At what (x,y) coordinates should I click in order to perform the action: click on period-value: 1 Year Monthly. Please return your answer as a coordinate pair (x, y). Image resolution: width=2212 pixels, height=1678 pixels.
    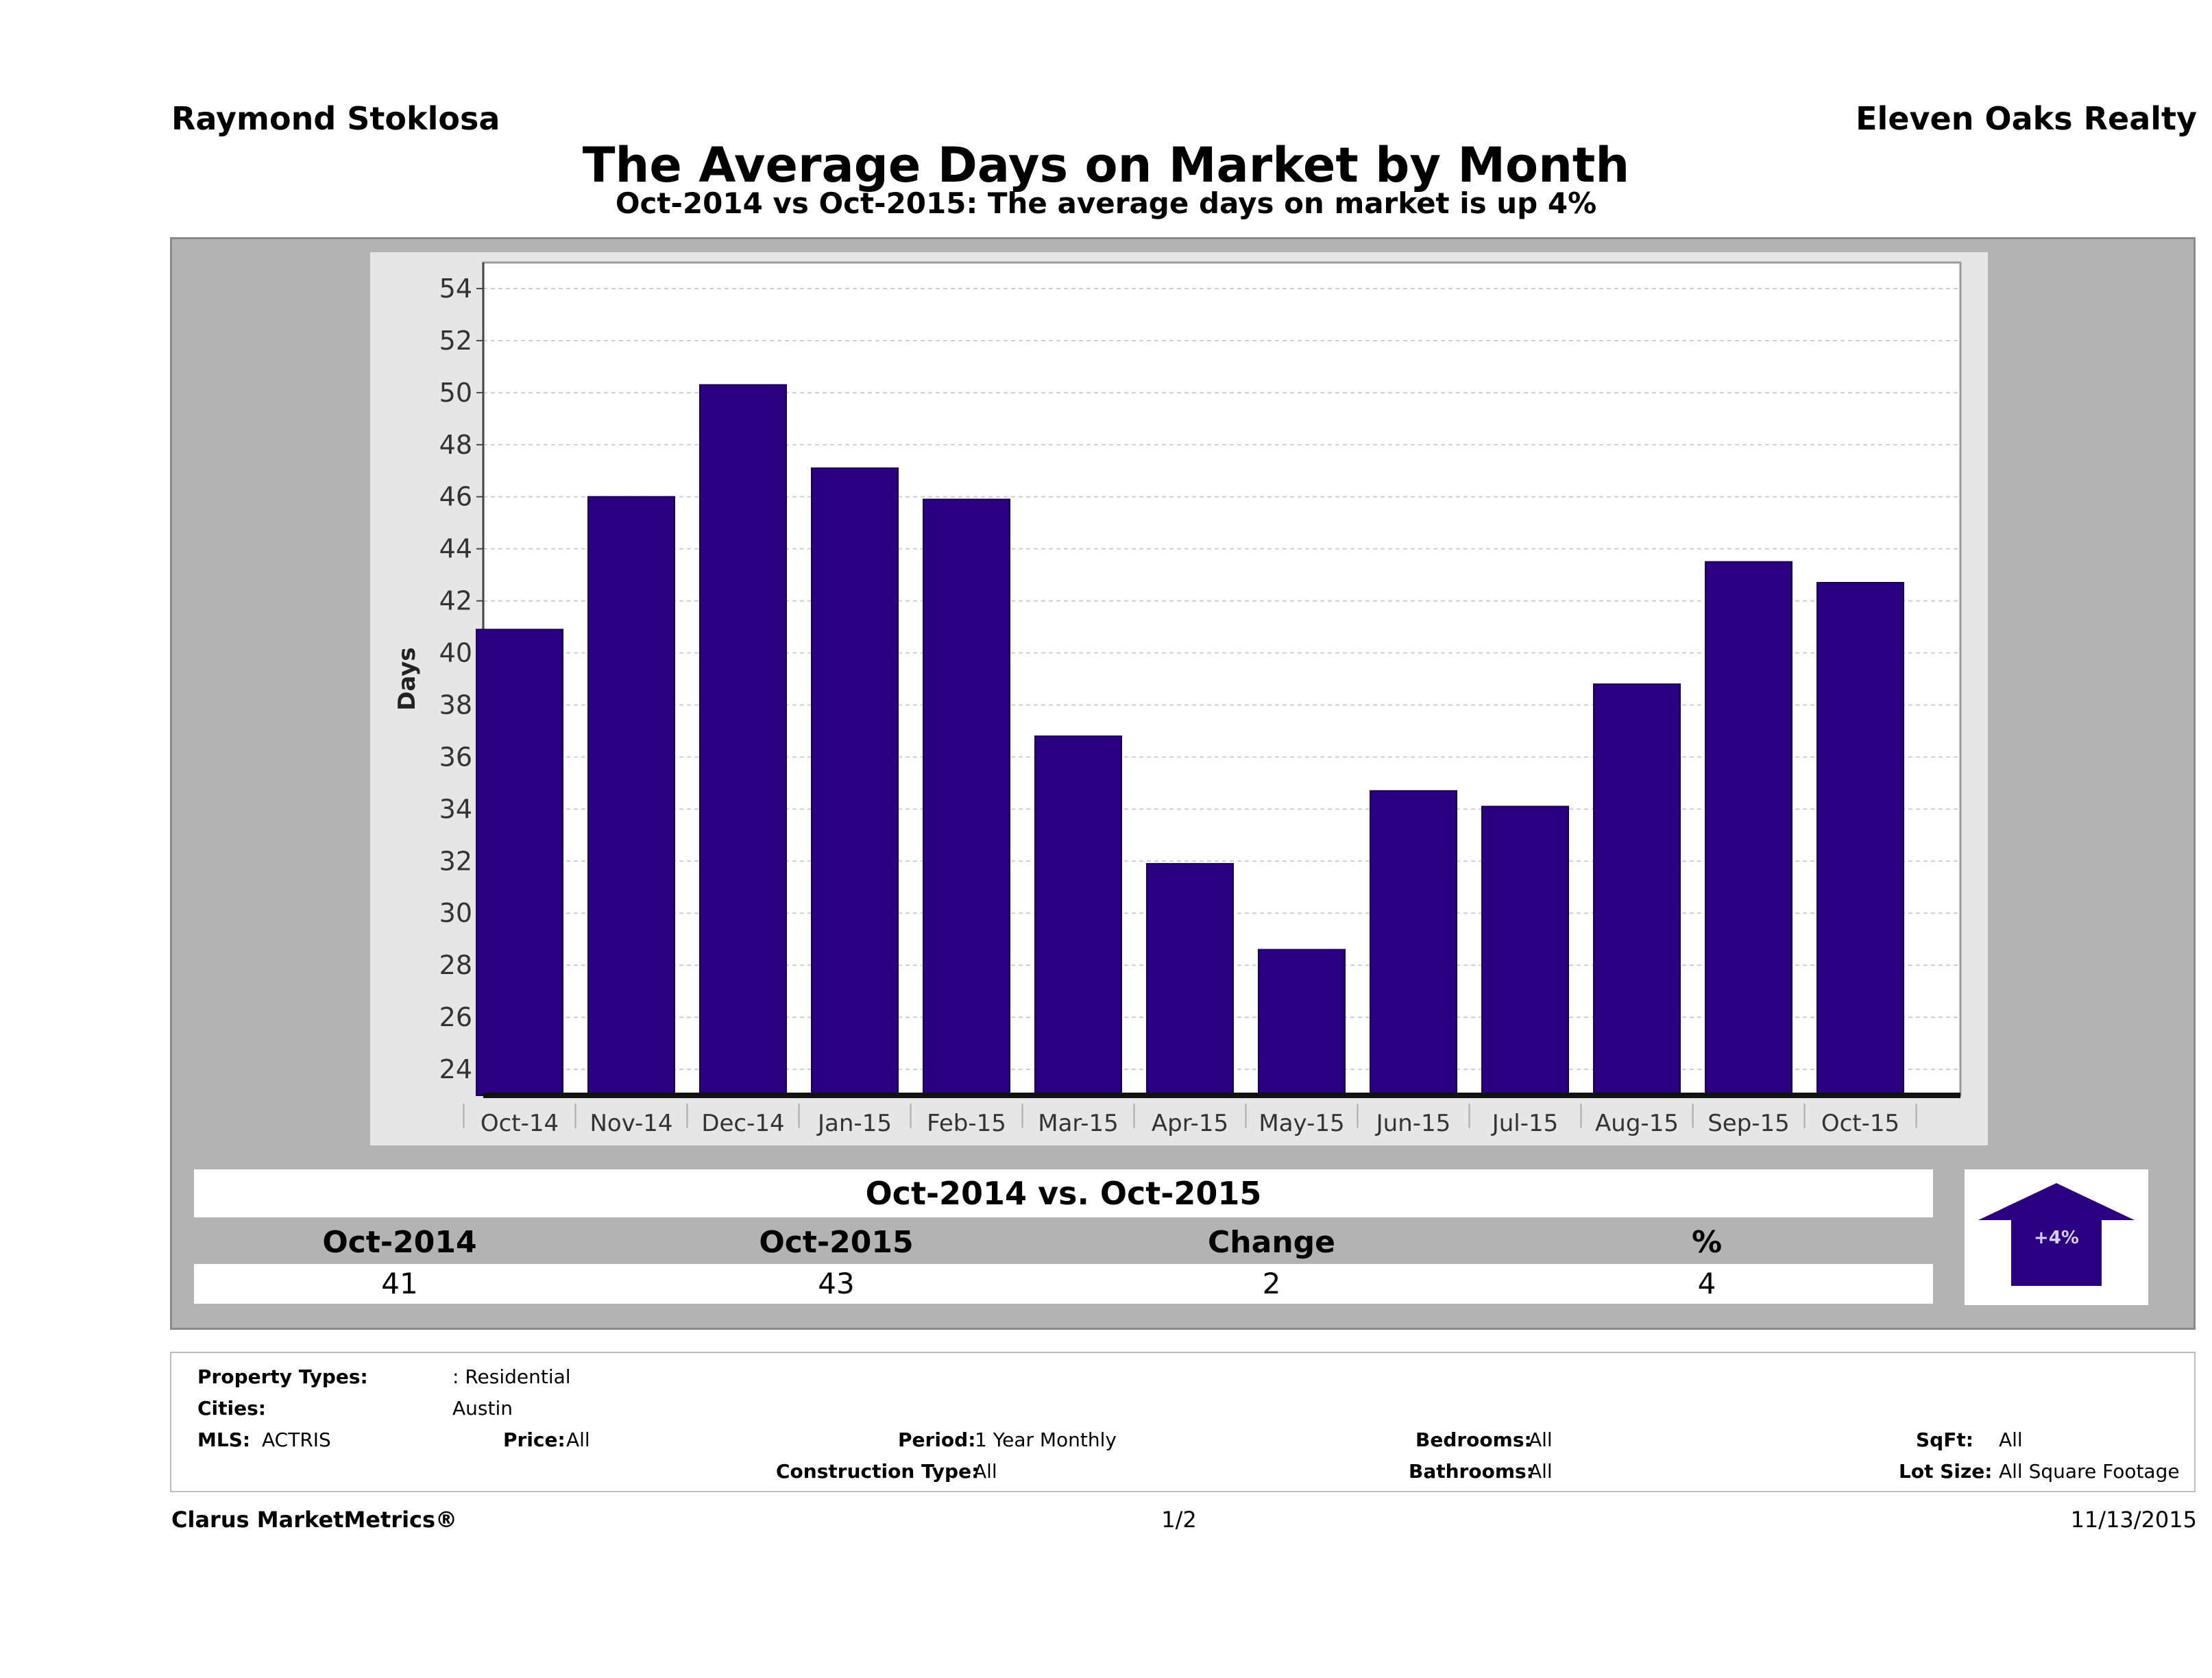
    Looking at the image, I should click on (1046, 1439).